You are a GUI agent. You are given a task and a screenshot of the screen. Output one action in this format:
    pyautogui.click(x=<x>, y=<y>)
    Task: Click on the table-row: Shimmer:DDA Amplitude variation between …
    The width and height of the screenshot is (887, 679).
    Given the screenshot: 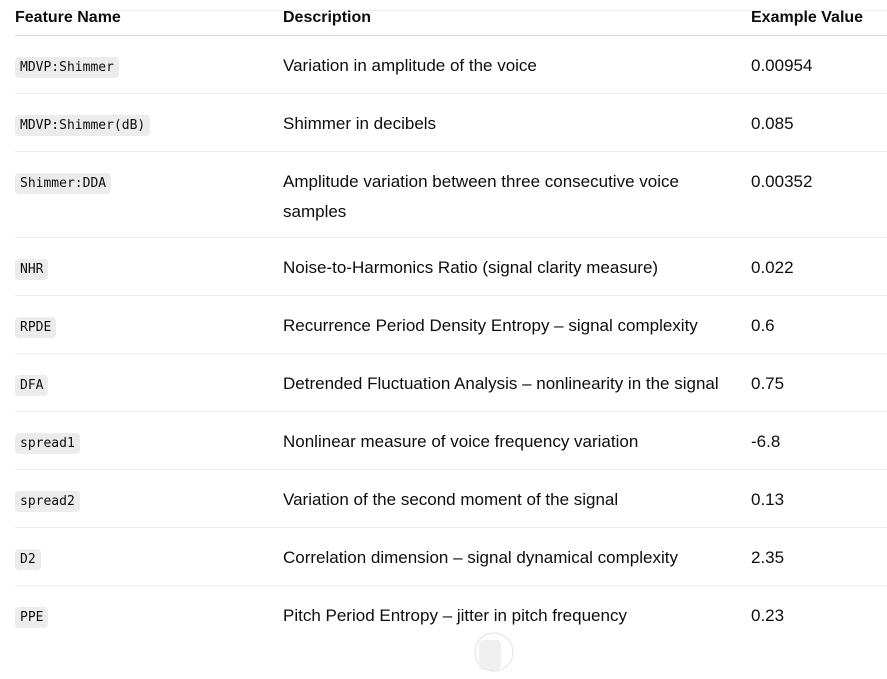 What is the action you would take?
    pyautogui.click(x=451, y=194)
    